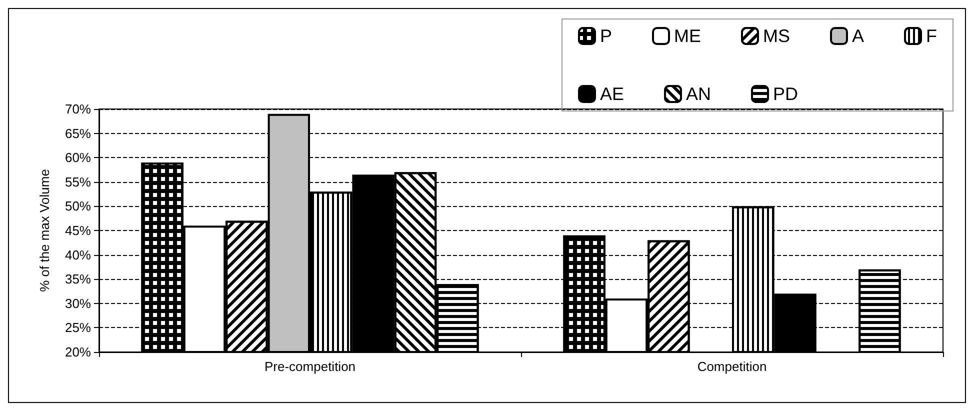  What do you see at coordinates (858, 36) in the screenshot?
I see `legend-label: A` at bounding box center [858, 36].